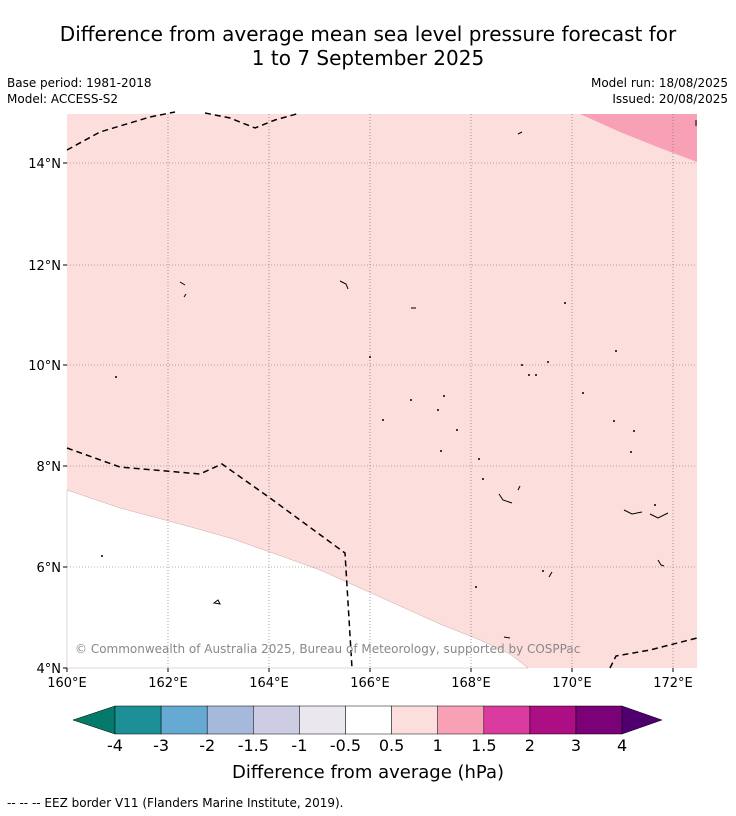  I want to click on eez-border-southeast, so click(653, 653).